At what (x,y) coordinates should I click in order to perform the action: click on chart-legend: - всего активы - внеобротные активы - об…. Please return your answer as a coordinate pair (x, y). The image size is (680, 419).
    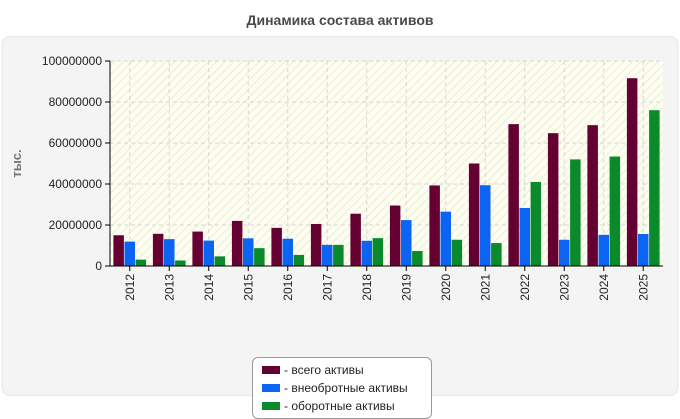
    Looking at the image, I should click on (342, 388).